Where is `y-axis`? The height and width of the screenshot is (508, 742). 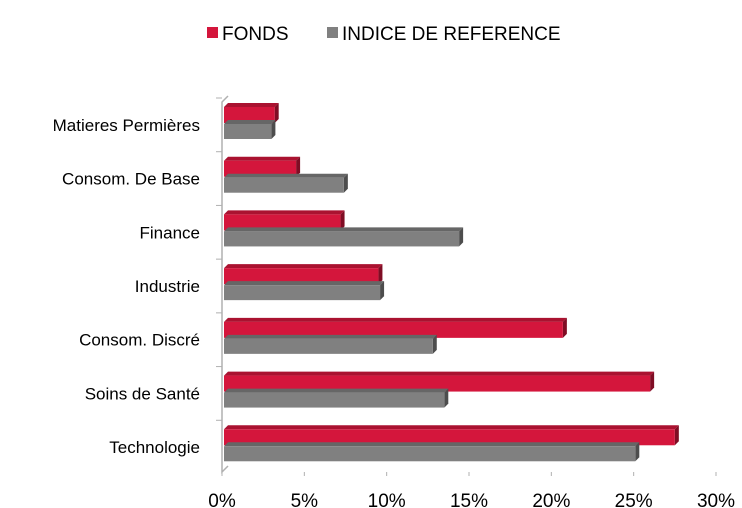
y-axis is located at coordinates (225, 284).